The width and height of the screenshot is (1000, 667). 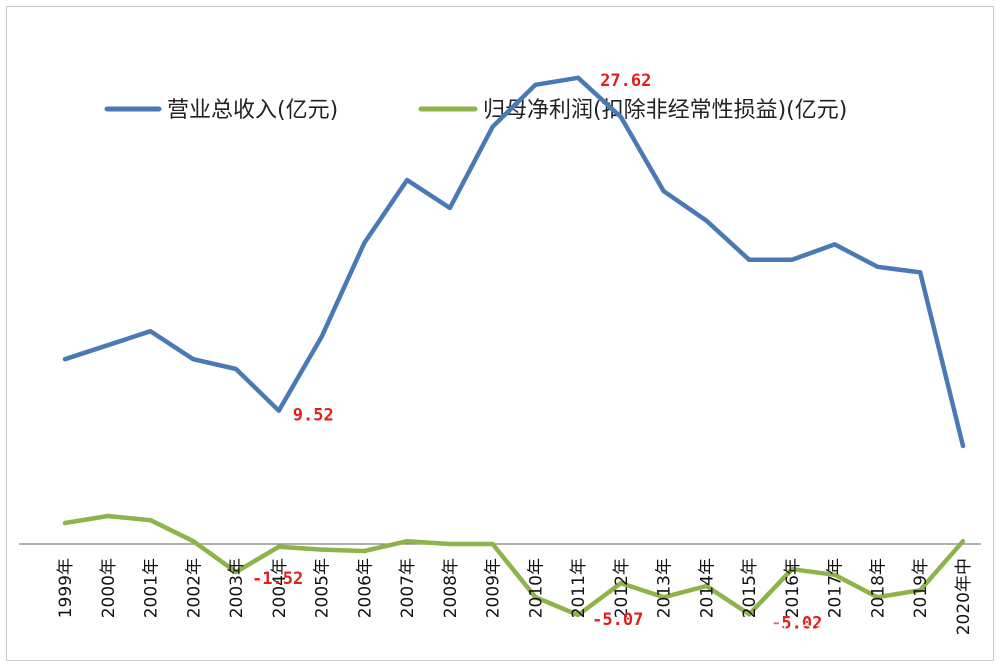 What do you see at coordinates (793, 588) in the screenshot?
I see `x-tick-label: 2016年` at bounding box center [793, 588].